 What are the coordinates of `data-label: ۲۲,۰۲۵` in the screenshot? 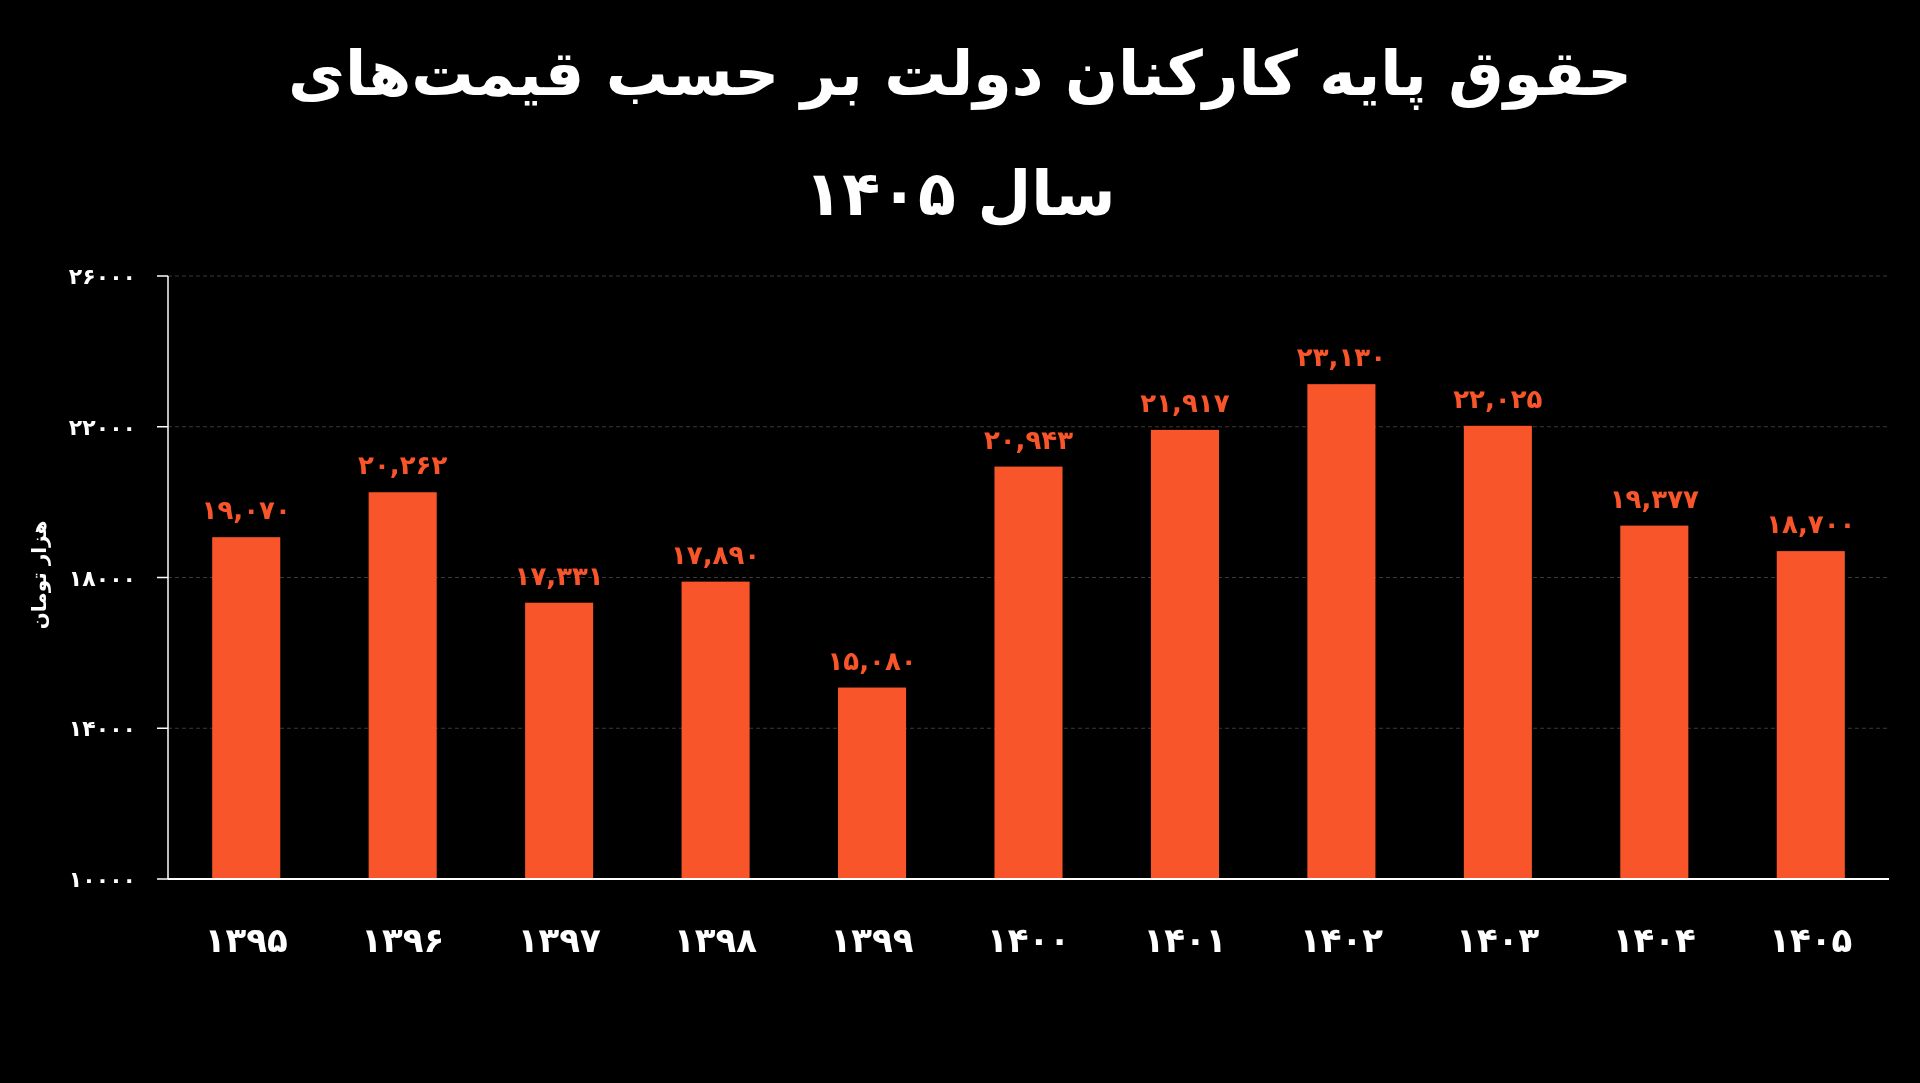 It's located at (1498, 398).